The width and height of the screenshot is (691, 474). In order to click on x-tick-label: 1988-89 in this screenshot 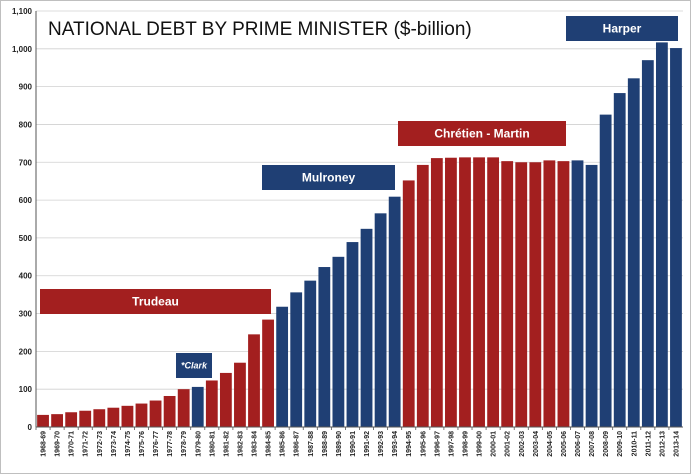, I will do `click(325, 444)`.